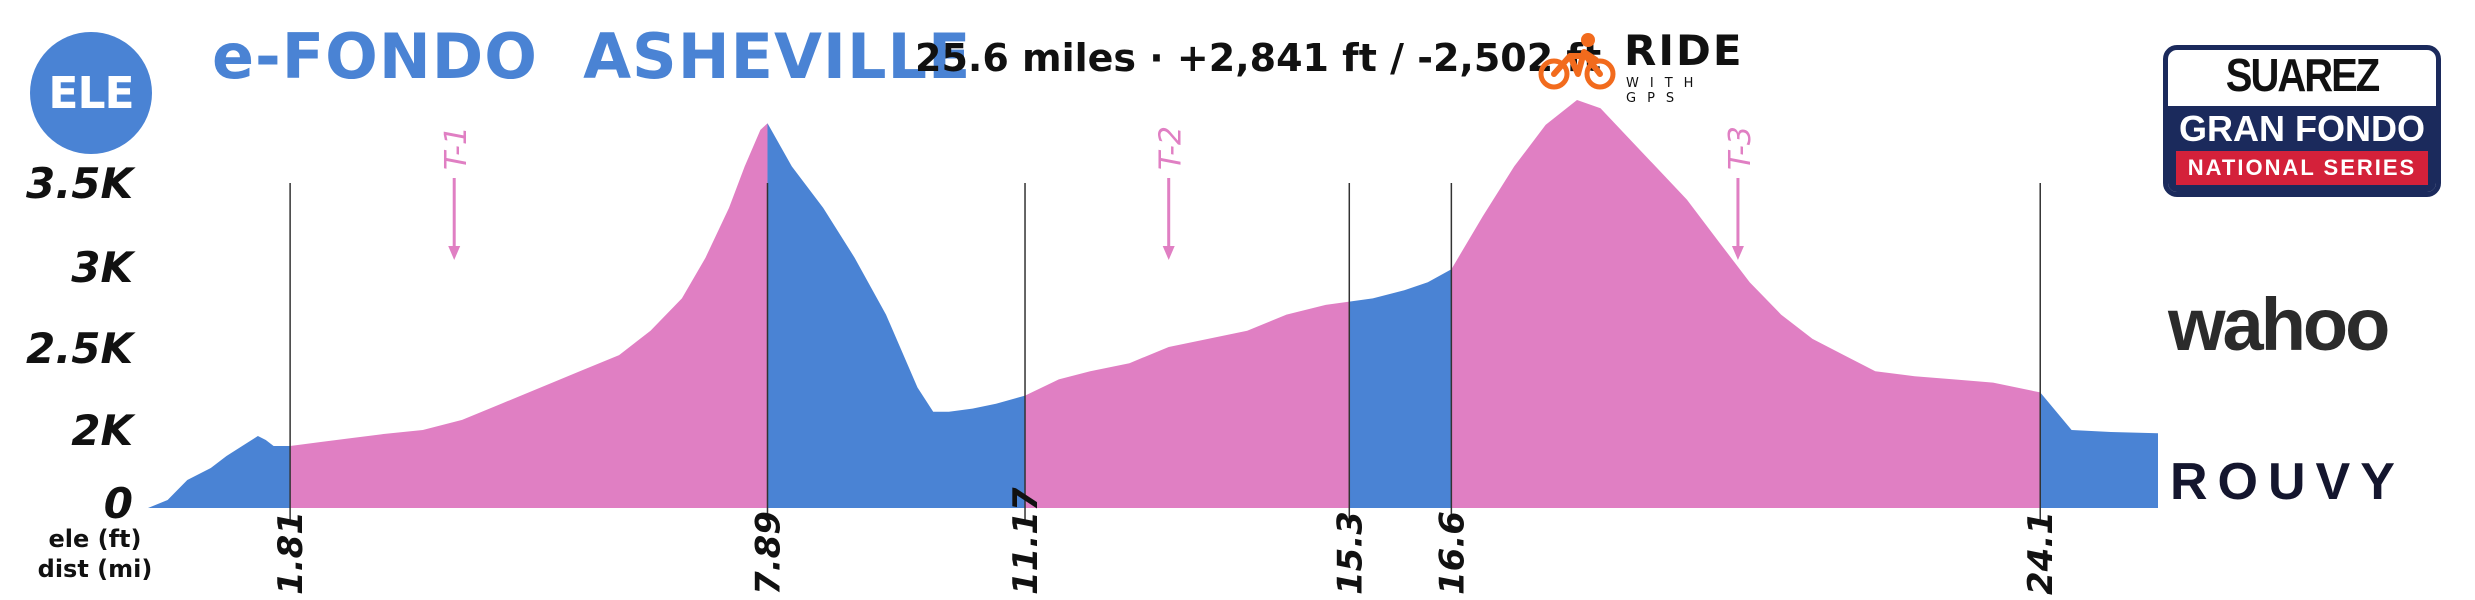  What do you see at coordinates (1098, 193) in the screenshot?
I see `turn-markers: T-1 T-2 T-3` at bounding box center [1098, 193].